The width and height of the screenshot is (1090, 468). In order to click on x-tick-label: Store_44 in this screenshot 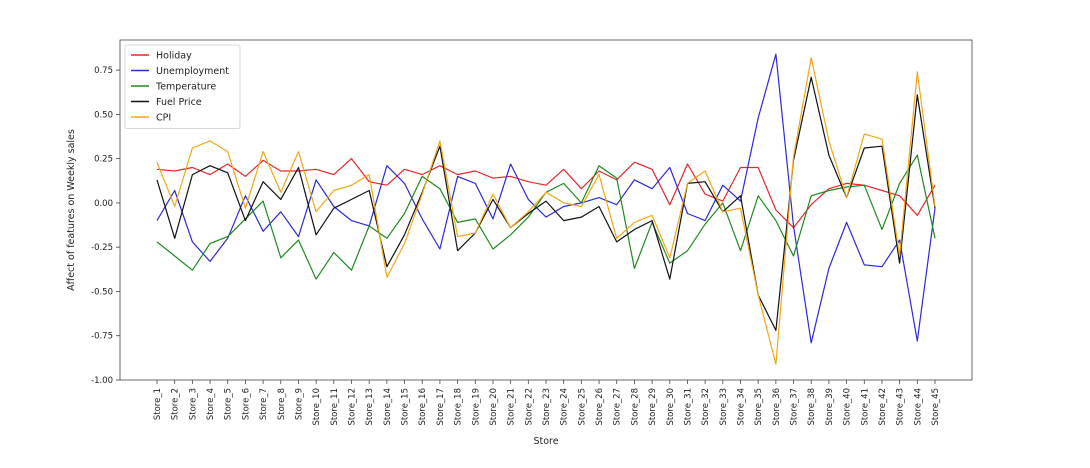, I will do `click(918, 407)`.